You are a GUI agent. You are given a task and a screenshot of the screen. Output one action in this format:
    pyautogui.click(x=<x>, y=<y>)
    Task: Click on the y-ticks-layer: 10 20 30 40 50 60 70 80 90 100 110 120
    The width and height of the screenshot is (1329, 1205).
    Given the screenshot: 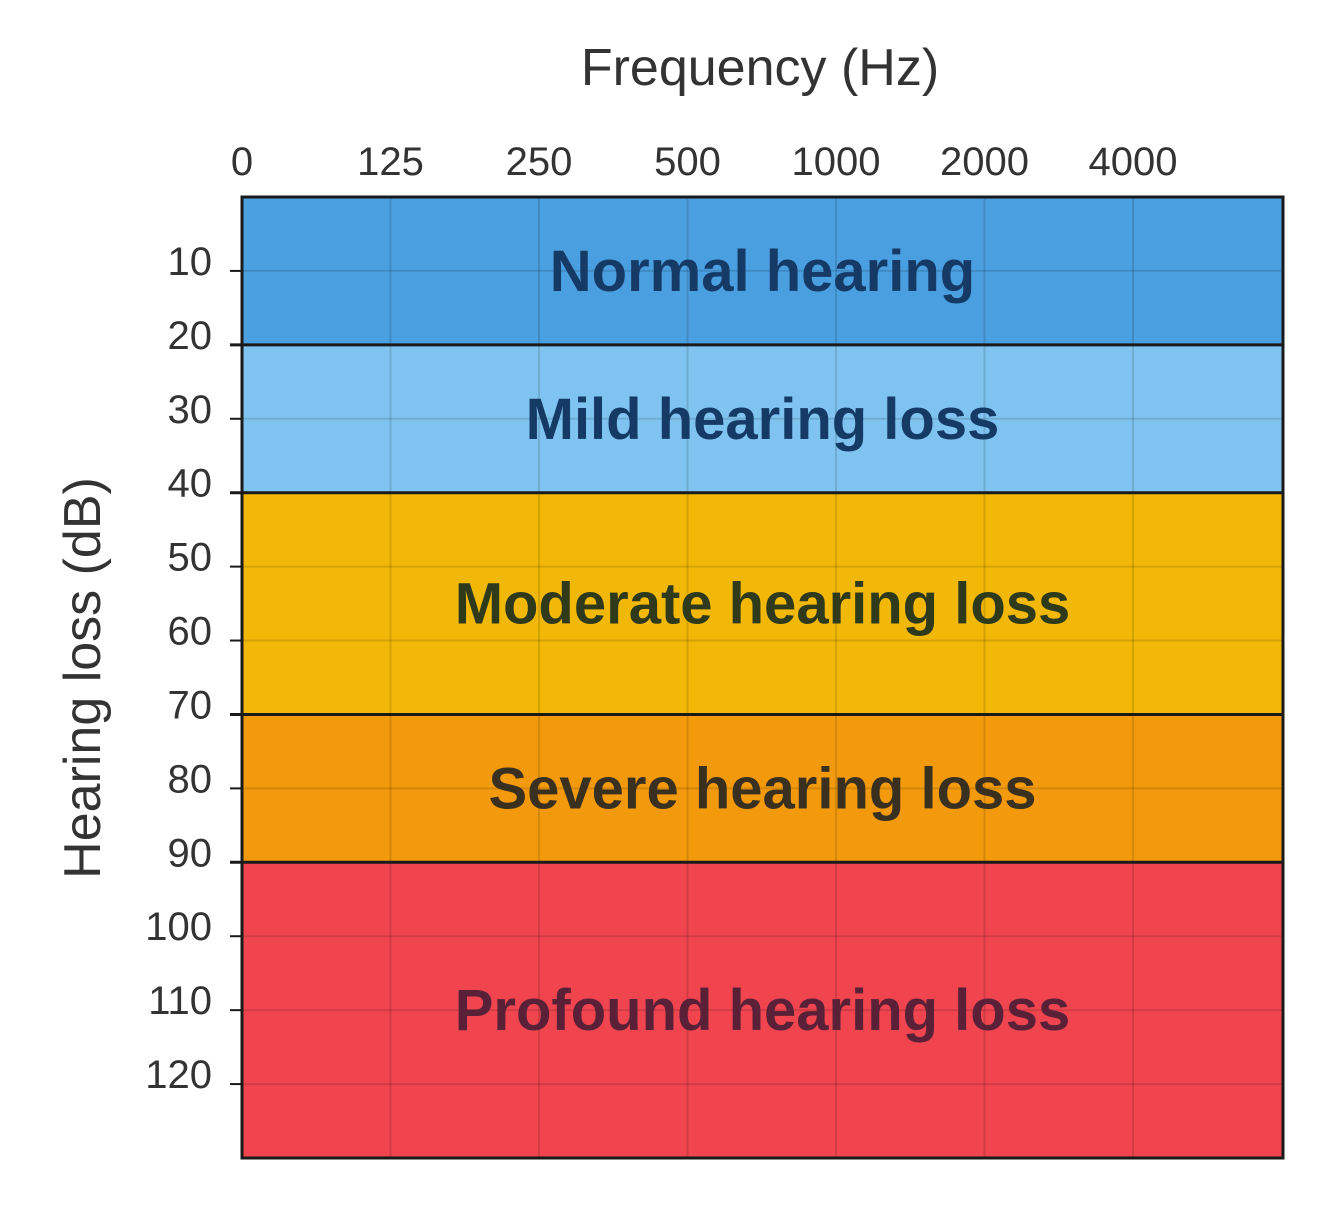 What is the action you would take?
    pyautogui.click(x=193, y=668)
    